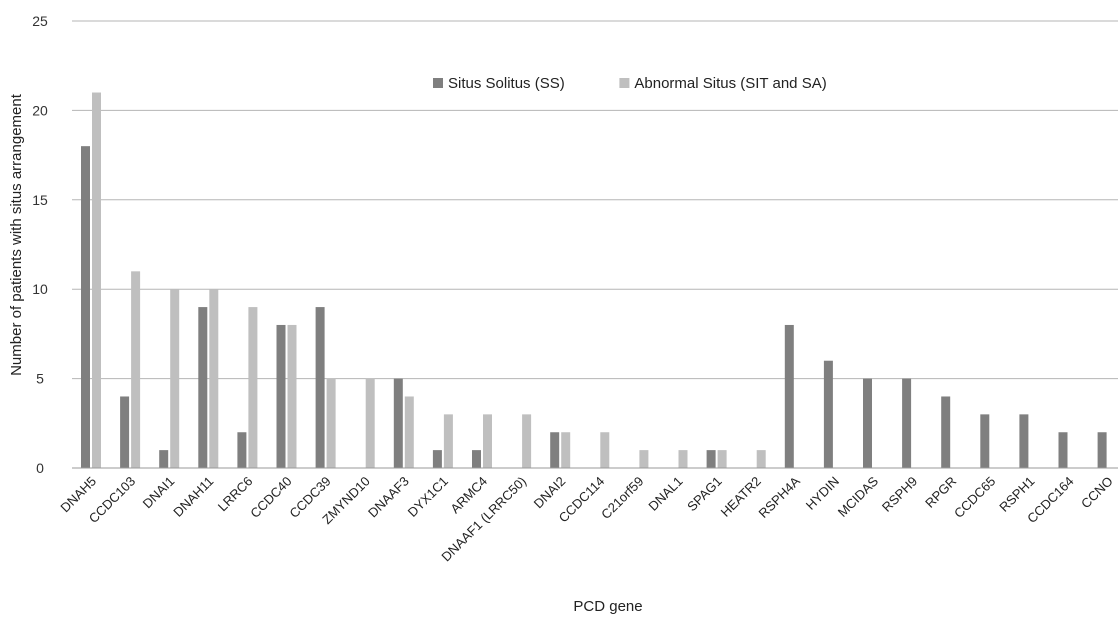  What do you see at coordinates (665, 494) in the screenshot?
I see `x-tick-label: DNAL1` at bounding box center [665, 494].